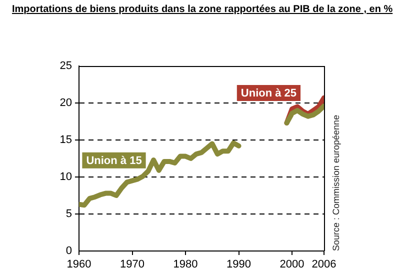 Image resolution: width=394 pixels, height=273 pixels. I want to click on series-label: Union à 15, so click(114, 160).